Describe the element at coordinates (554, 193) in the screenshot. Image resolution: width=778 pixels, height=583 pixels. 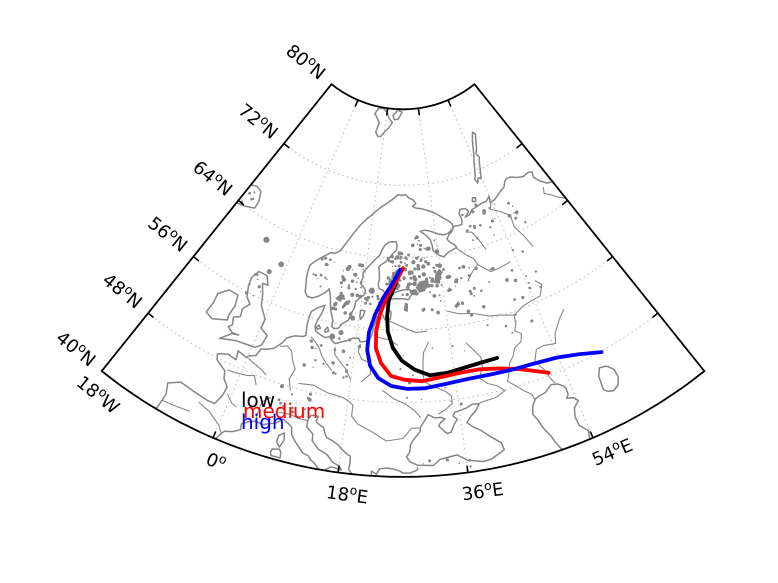
I see `river-ob` at that location.